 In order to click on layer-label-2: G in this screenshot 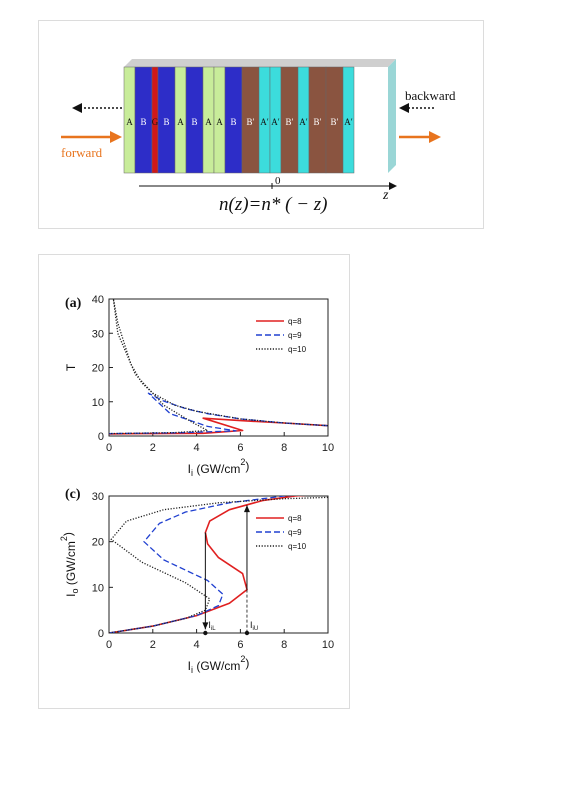, I will do `click(155, 122)`.